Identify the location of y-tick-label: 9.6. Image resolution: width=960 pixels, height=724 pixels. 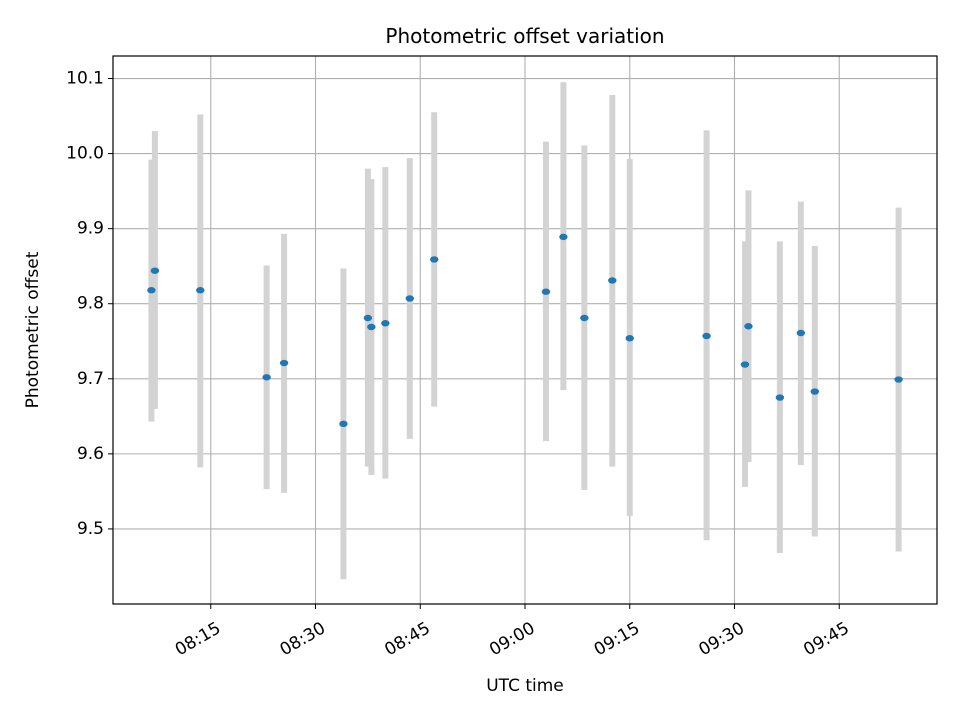
(90, 454).